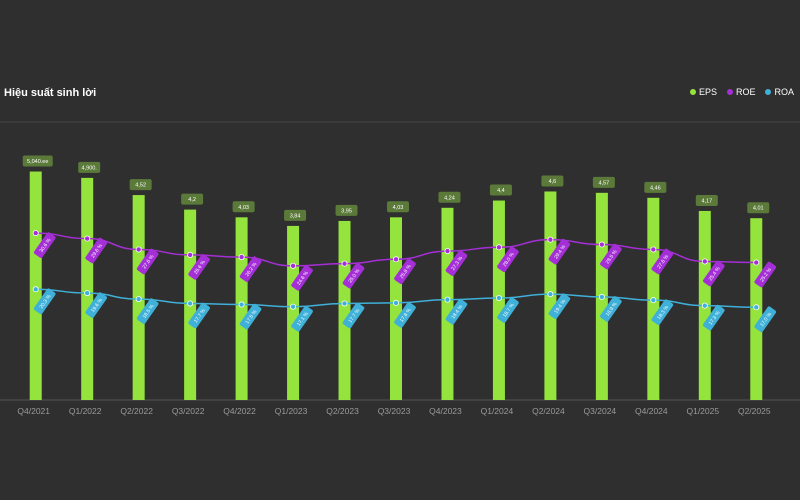 The width and height of the screenshot is (800, 500). What do you see at coordinates (243, 208) in the screenshot?
I see `eps-data-label: 4,03` at bounding box center [243, 208].